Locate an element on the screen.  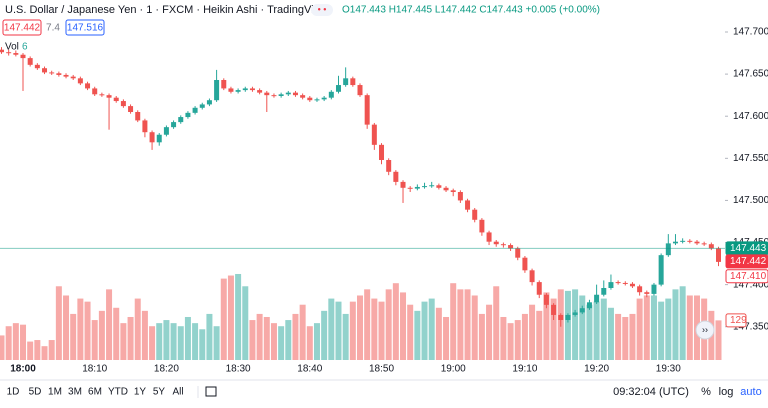
x-tick-label: 18:20 is located at coordinates (166, 369).